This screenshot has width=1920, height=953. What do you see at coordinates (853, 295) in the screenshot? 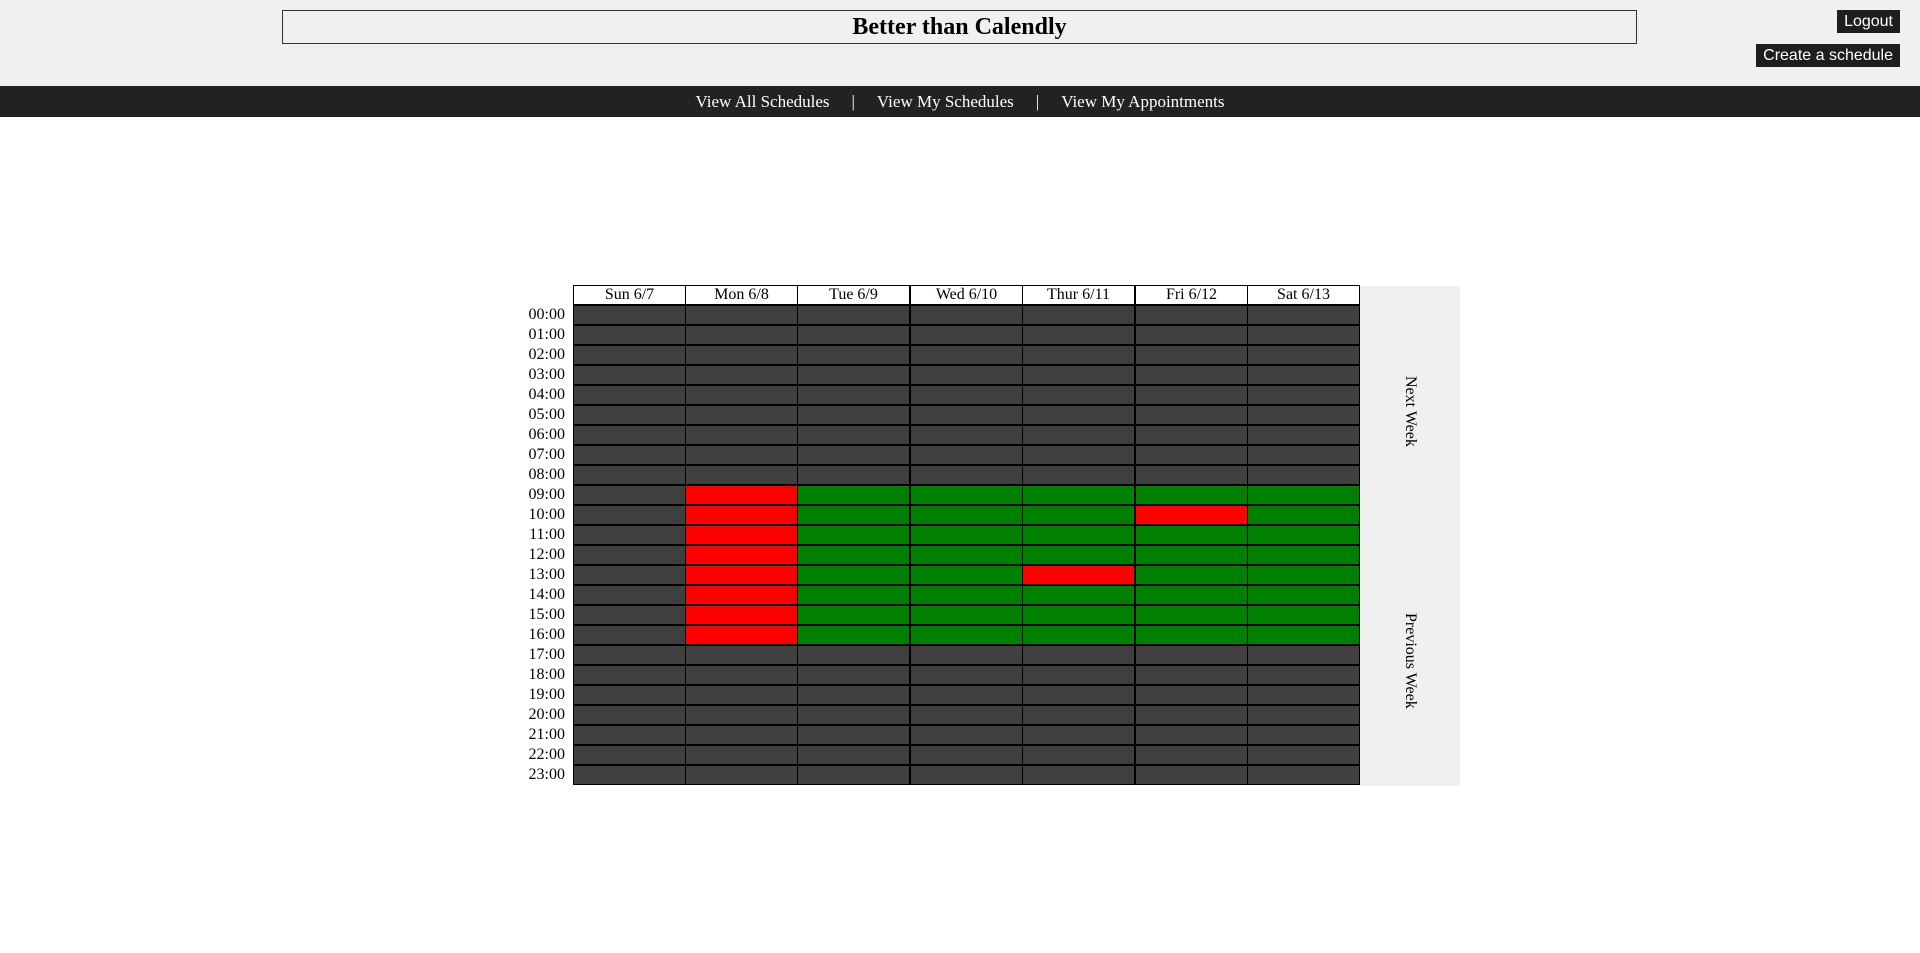
I see `day-header: Tue 6/9` at bounding box center [853, 295].